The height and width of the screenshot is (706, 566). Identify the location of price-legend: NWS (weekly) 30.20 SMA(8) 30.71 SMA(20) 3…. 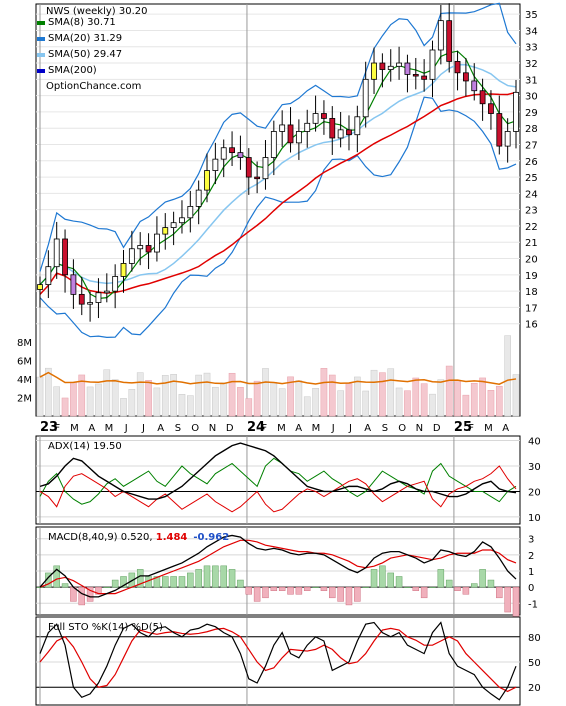
(92, 49).